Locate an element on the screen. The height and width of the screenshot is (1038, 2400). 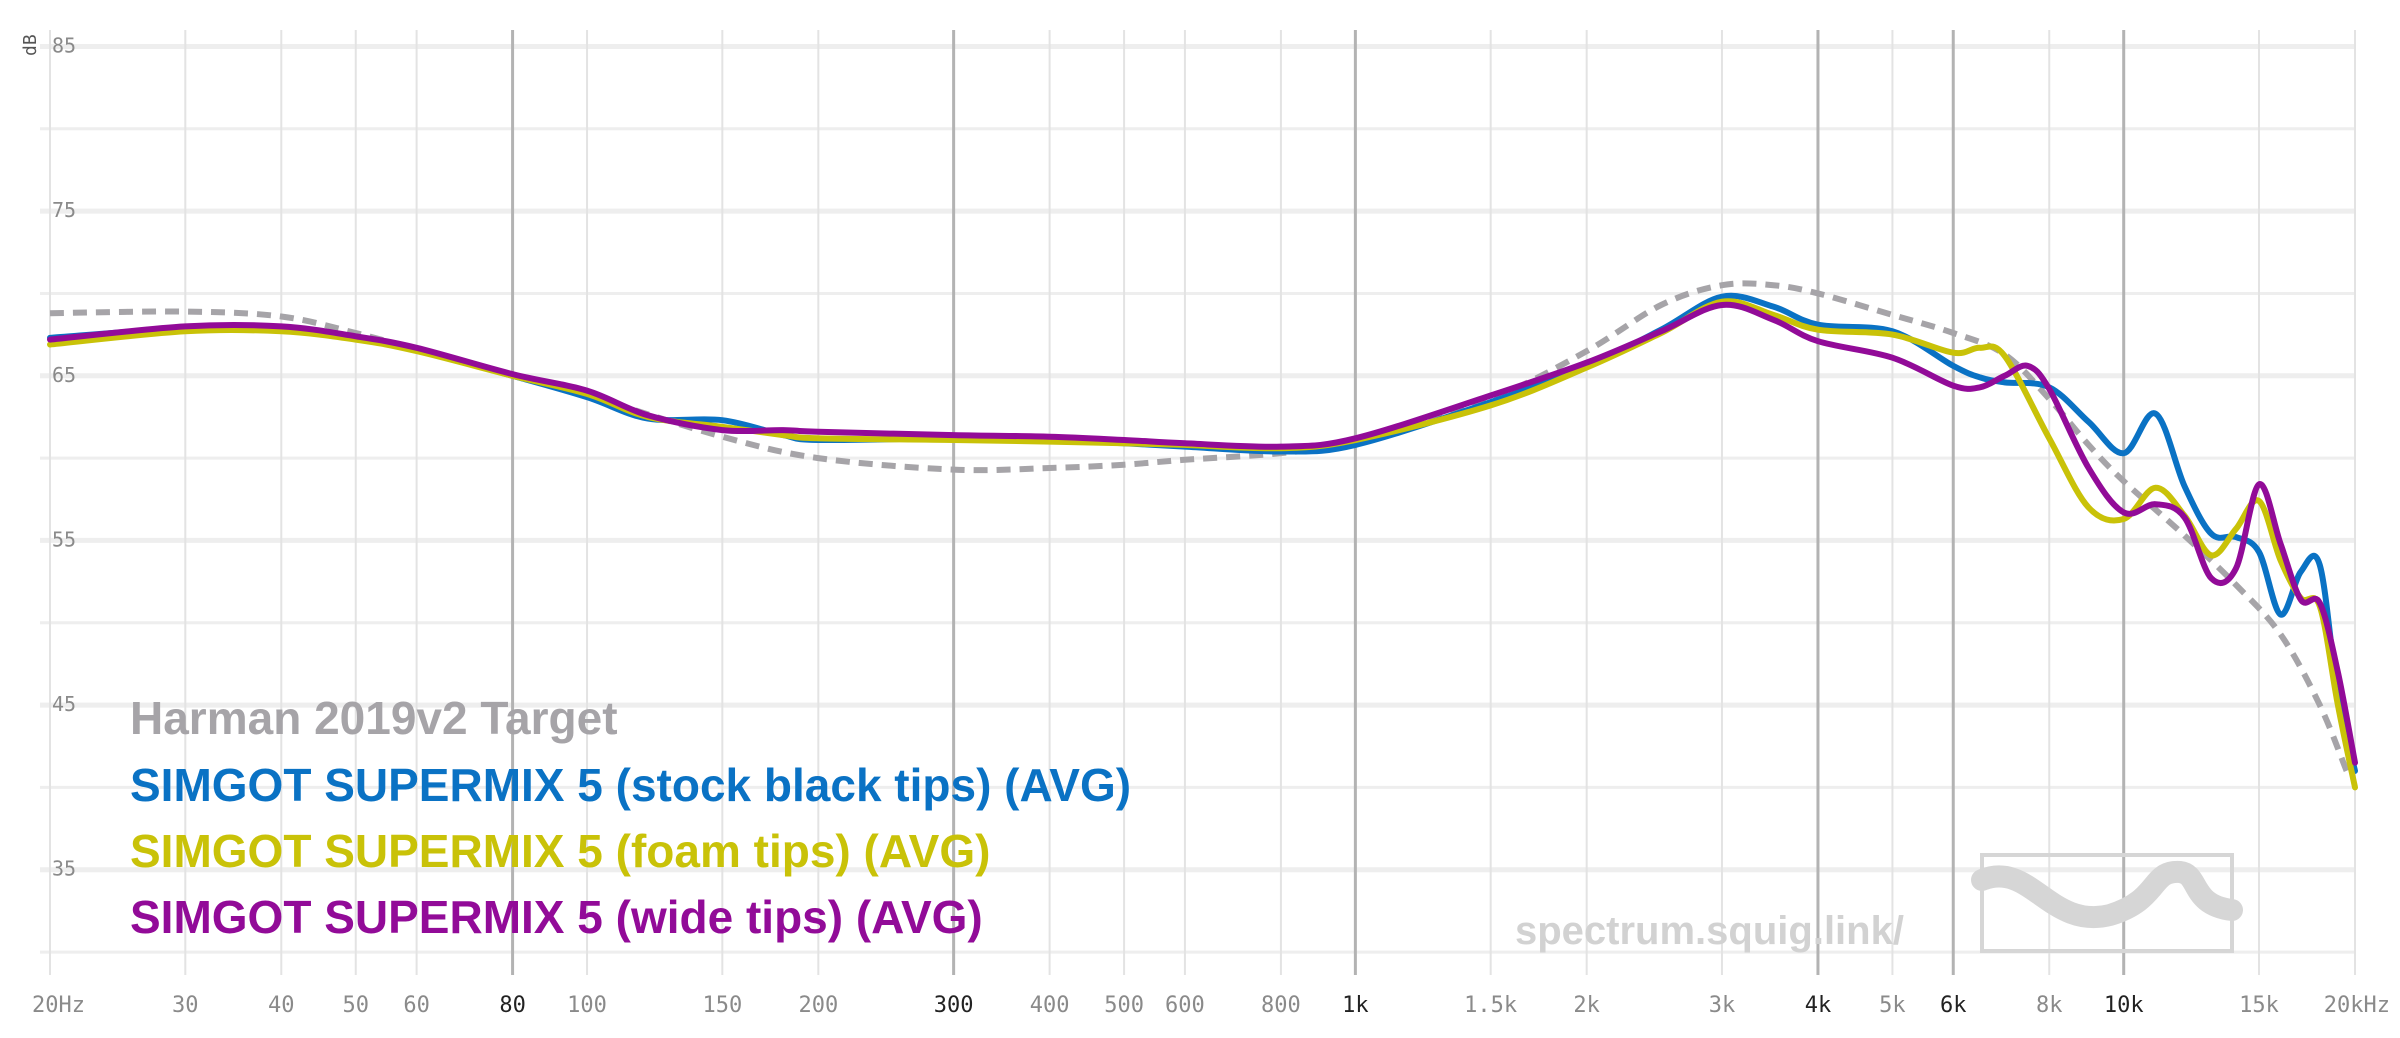
x-tick-label: 5k is located at coordinates (1892, 1005).